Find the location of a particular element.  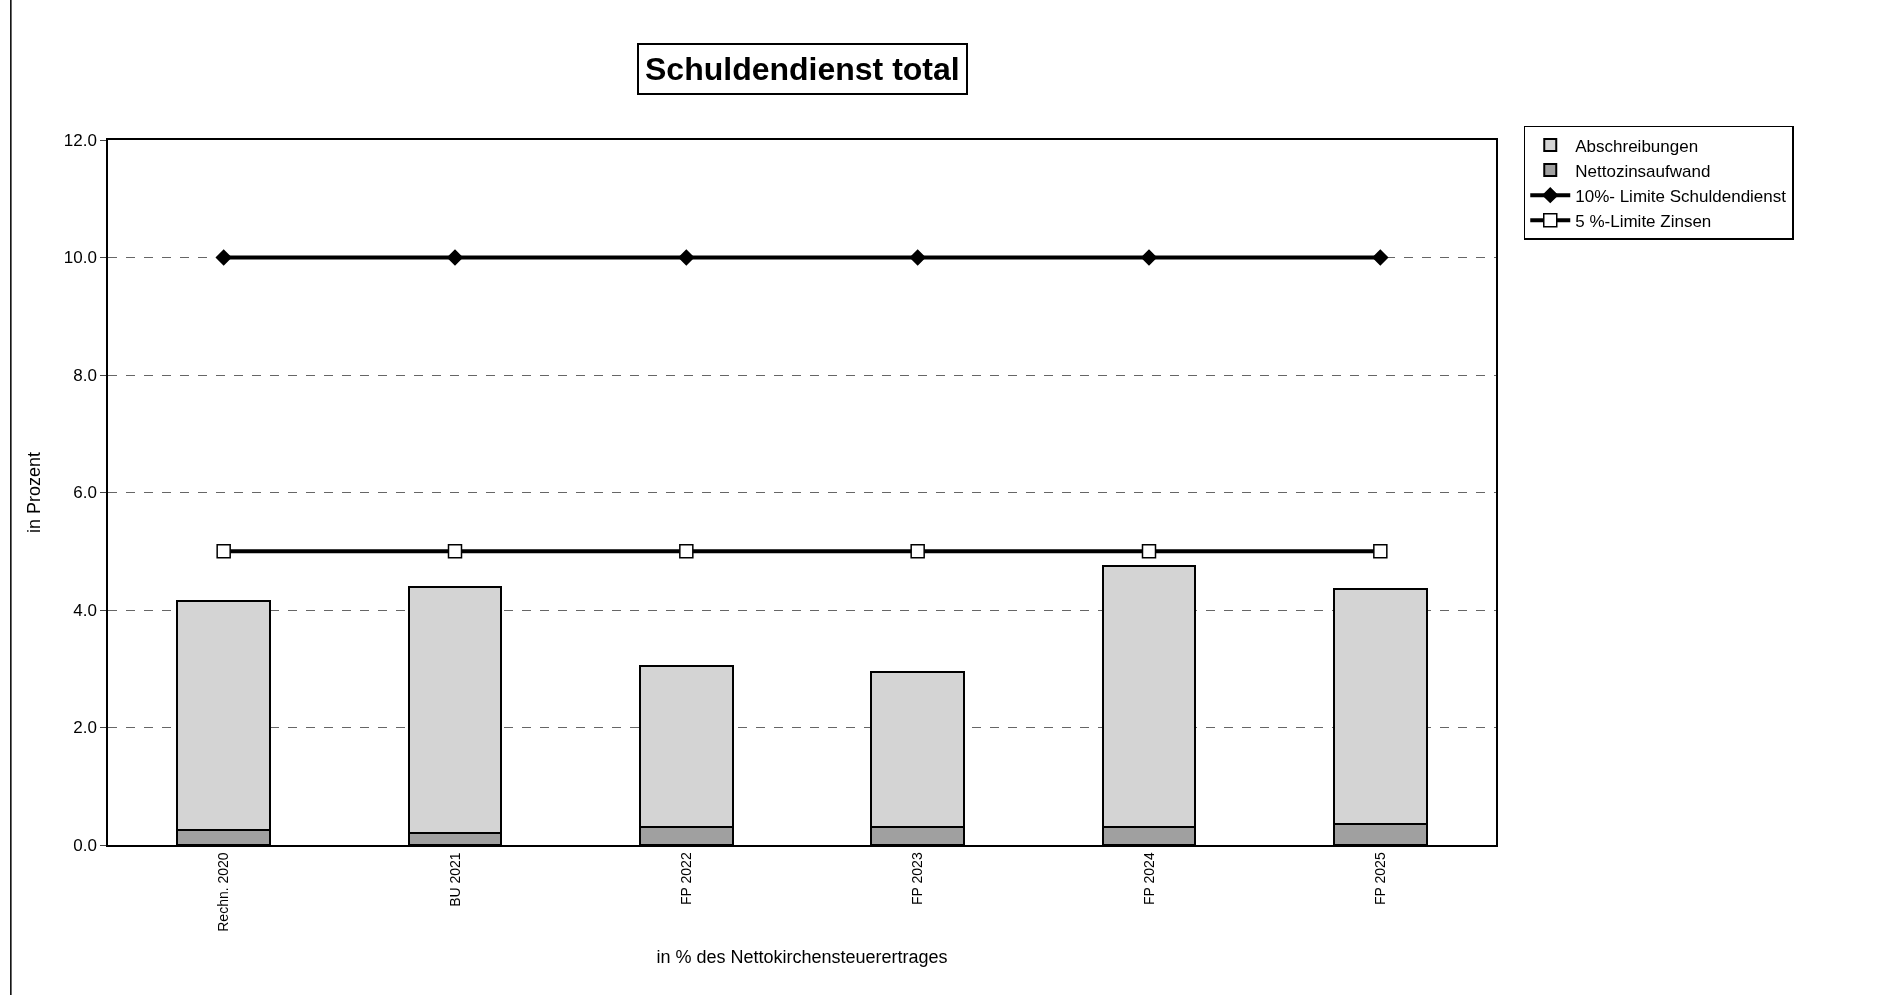

x-axis-title: in % des Nettokirchensteuerertrages is located at coordinates (802, 957).